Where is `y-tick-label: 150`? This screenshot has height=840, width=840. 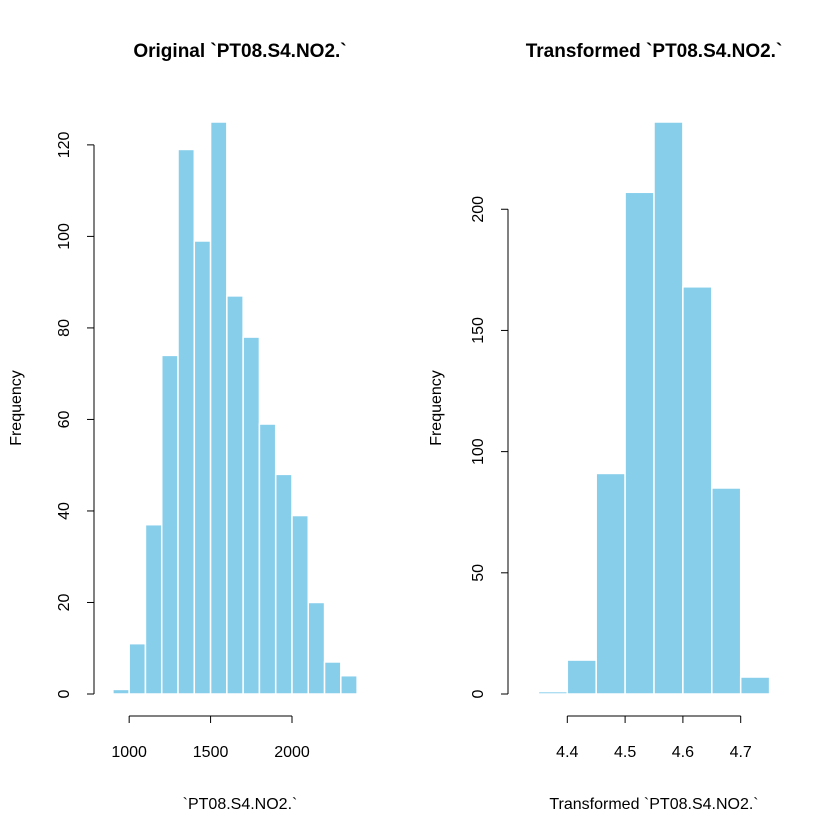
y-tick-label: 150 is located at coordinates (478, 330).